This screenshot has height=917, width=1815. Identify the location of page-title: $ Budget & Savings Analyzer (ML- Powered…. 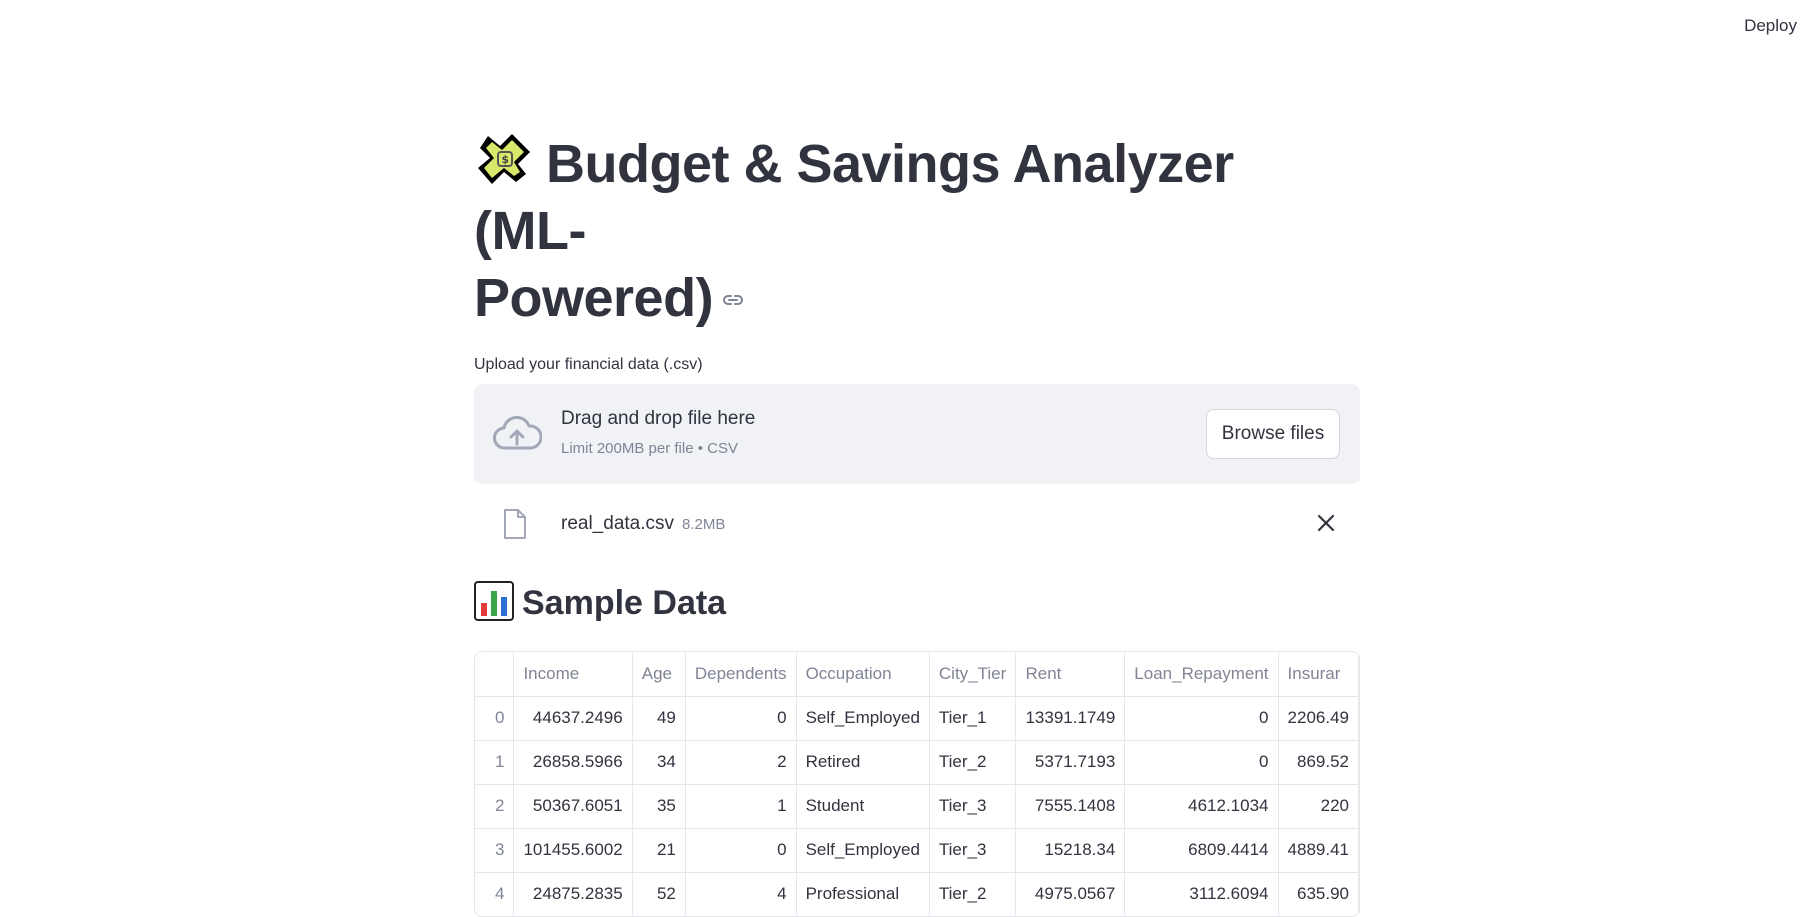
(917, 230).